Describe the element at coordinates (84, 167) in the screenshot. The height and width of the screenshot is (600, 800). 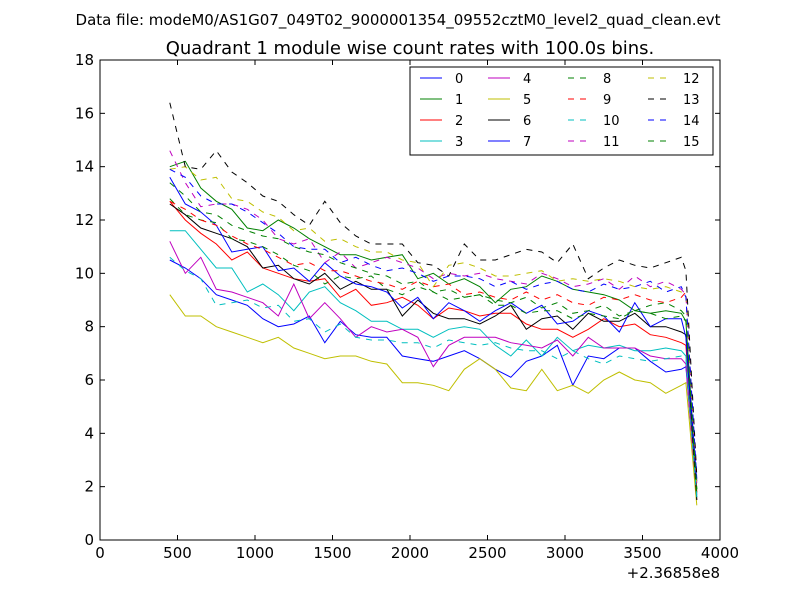
I see `y-tick-label: 14` at that location.